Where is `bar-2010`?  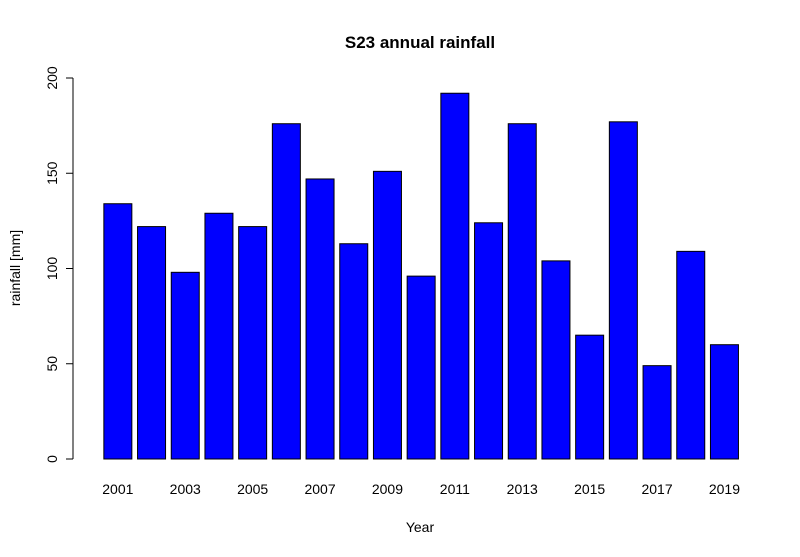
bar-2010 is located at coordinates (421, 367).